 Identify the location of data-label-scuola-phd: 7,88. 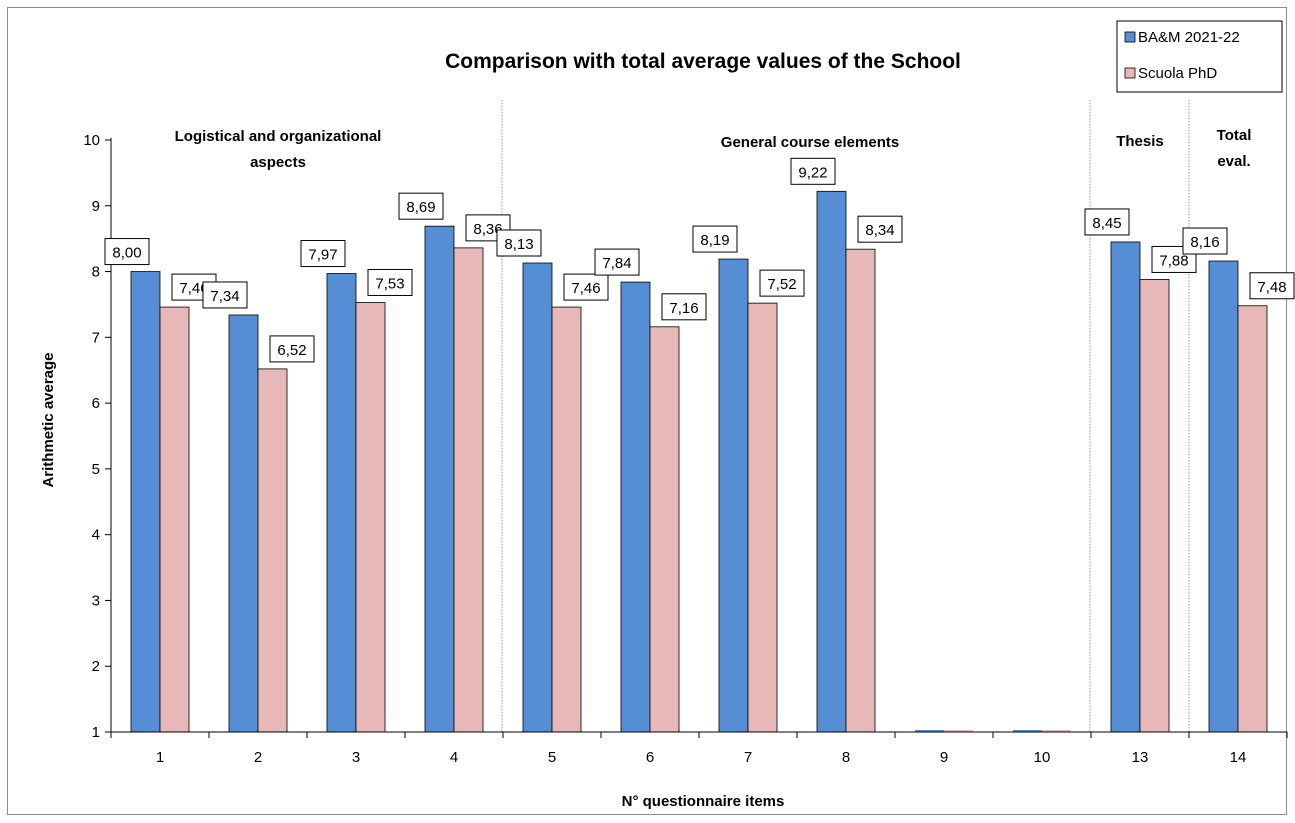
(1173, 260).